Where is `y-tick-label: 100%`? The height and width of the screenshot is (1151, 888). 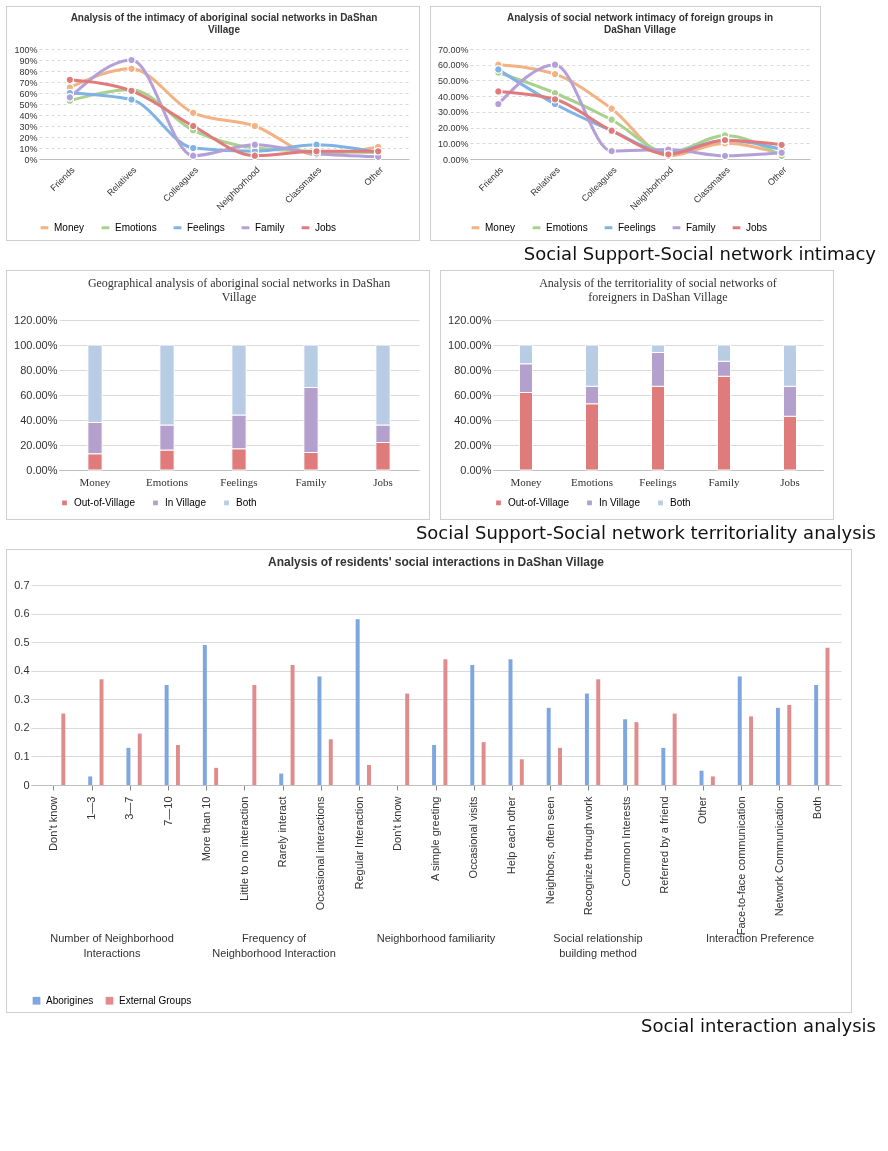 y-tick-label: 100% is located at coordinates (26, 49).